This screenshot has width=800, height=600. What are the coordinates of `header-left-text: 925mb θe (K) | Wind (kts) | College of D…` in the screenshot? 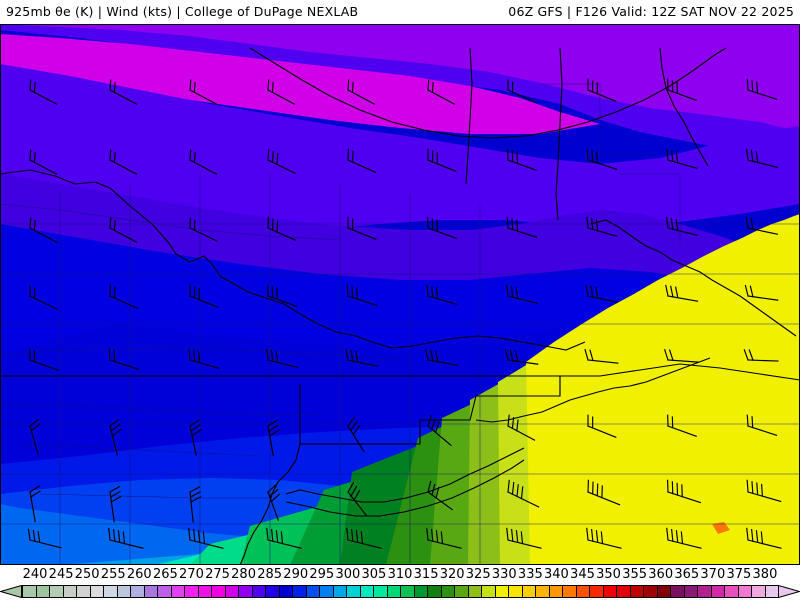 It's located at (182, 11).